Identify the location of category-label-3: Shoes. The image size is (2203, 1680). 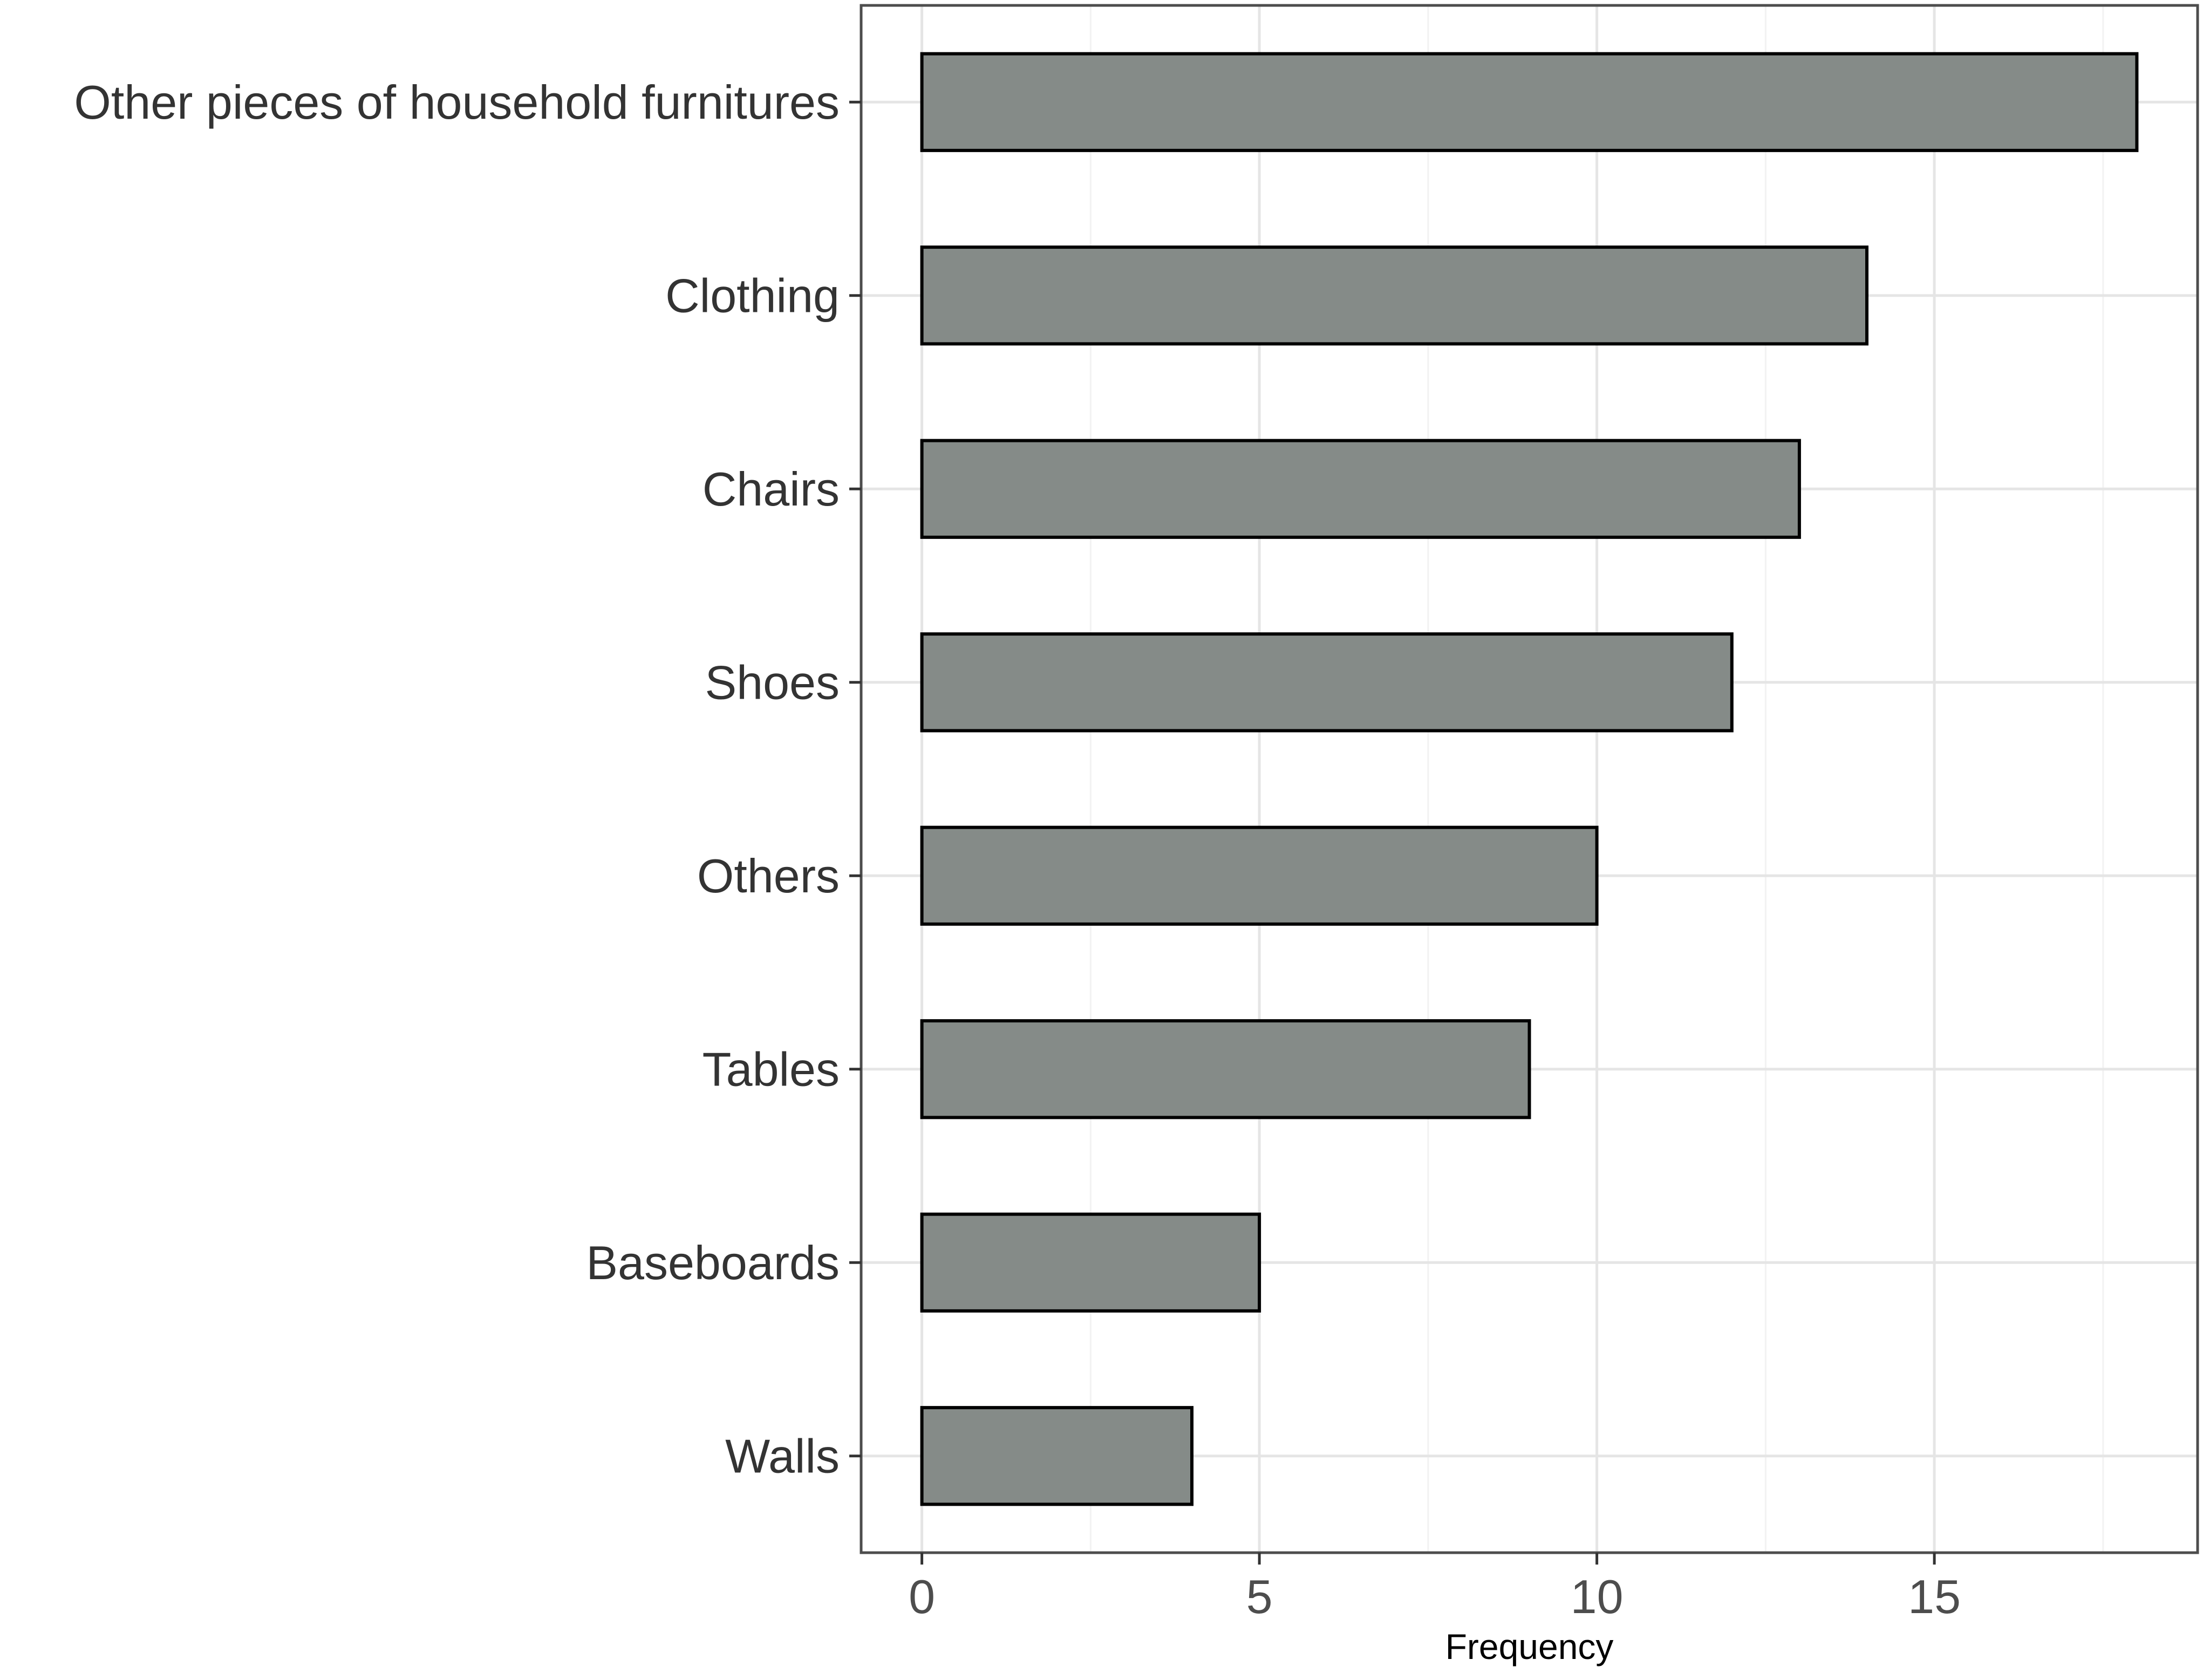
(773, 682).